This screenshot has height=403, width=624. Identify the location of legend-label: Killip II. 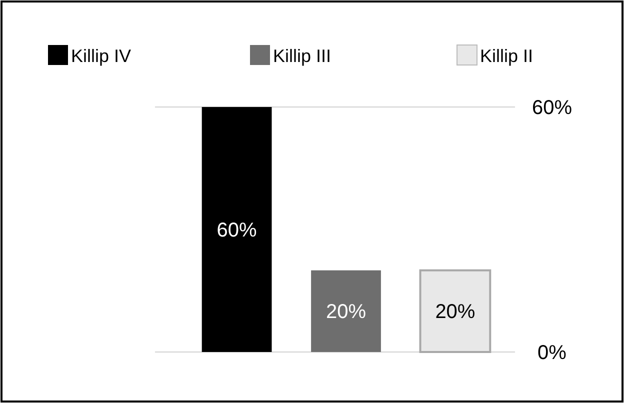
(507, 56).